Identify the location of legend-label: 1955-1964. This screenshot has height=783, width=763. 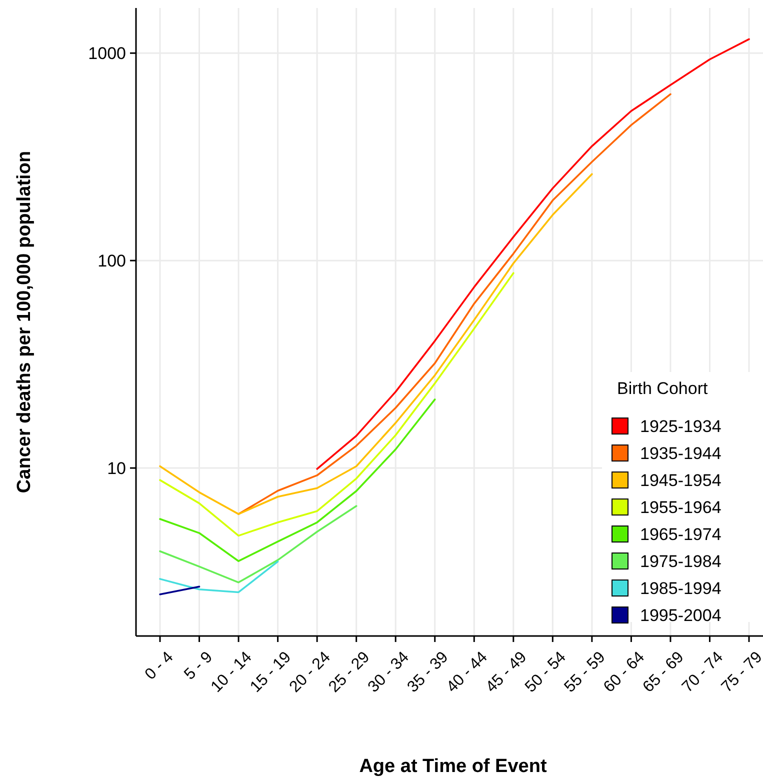
(681, 507).